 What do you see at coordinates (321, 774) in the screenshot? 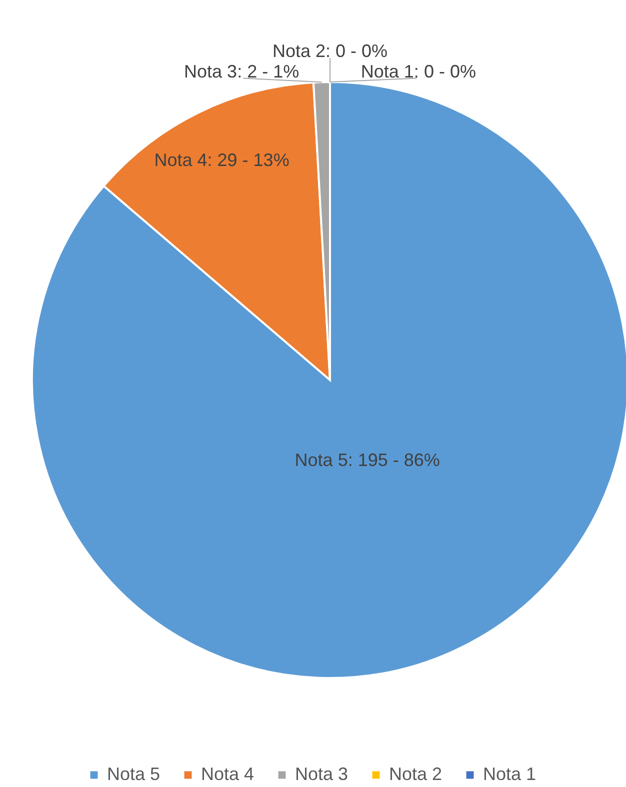
I see `legend-label: Nota 3` at bounding box center [321, 774].